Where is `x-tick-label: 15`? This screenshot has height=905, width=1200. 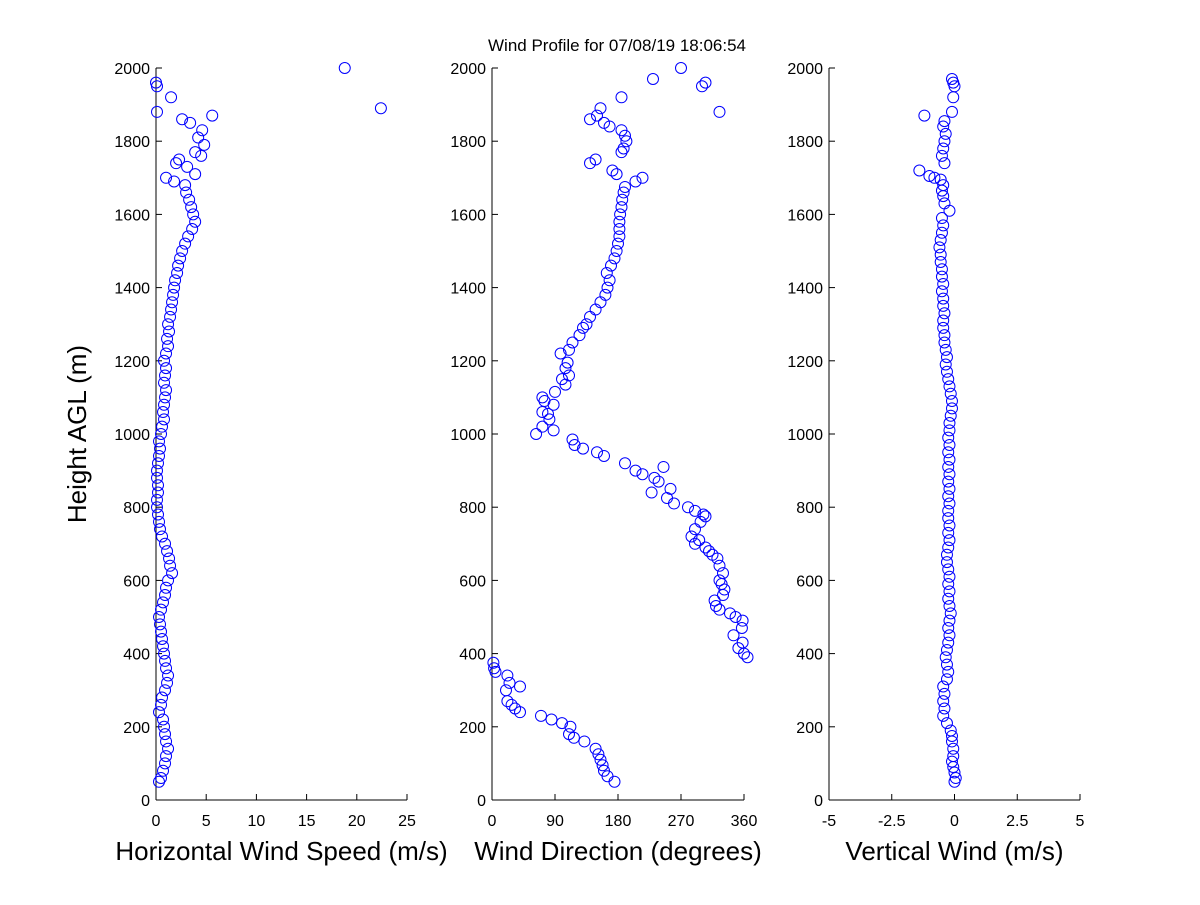
x-tick-label: 15 is located at coordinates (307, 821).